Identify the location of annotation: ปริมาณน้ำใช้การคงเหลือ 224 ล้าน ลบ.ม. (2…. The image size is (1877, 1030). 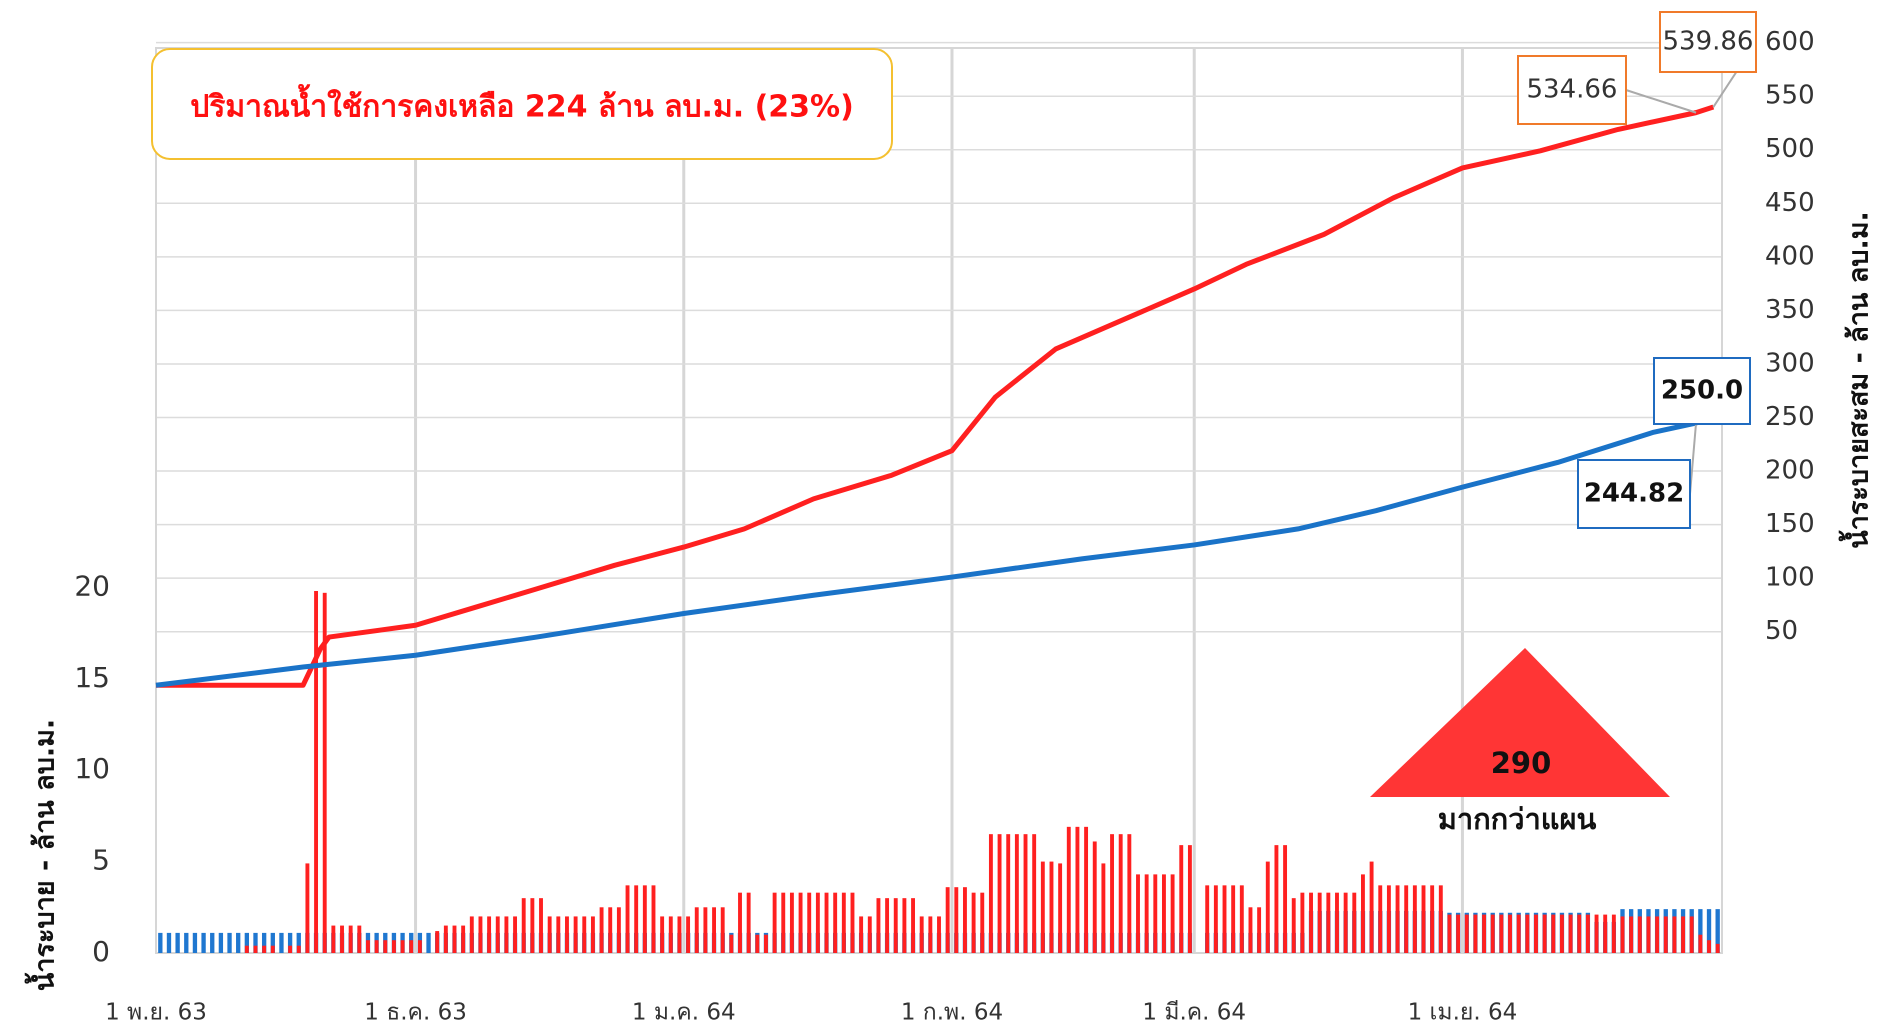
(522, 104).